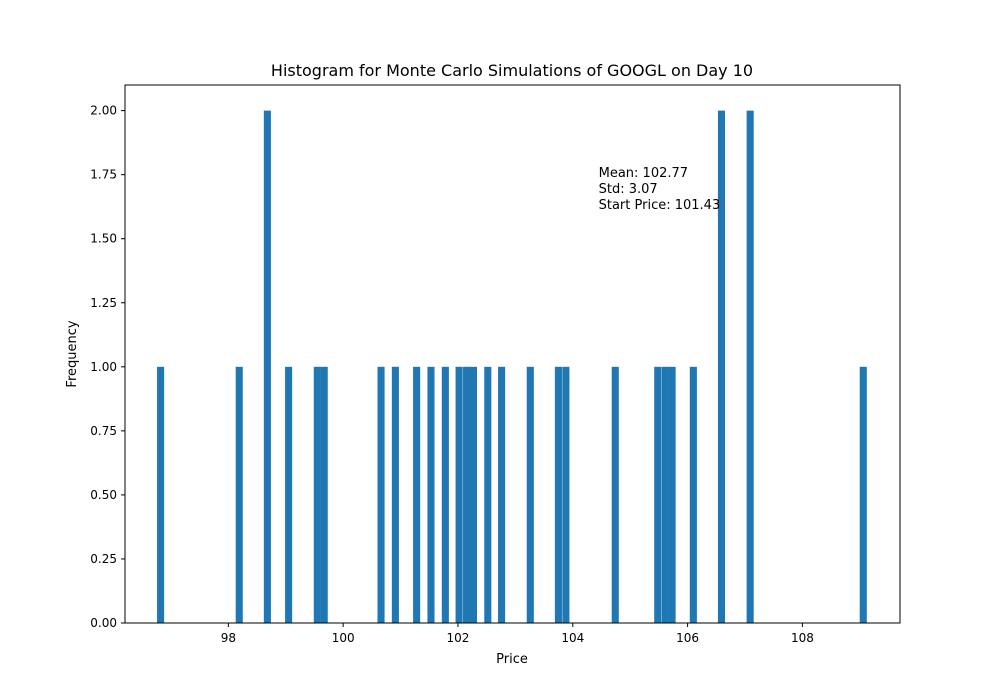  I want to click on annotation-line: Start Price: 101.43, so click(660, 205).